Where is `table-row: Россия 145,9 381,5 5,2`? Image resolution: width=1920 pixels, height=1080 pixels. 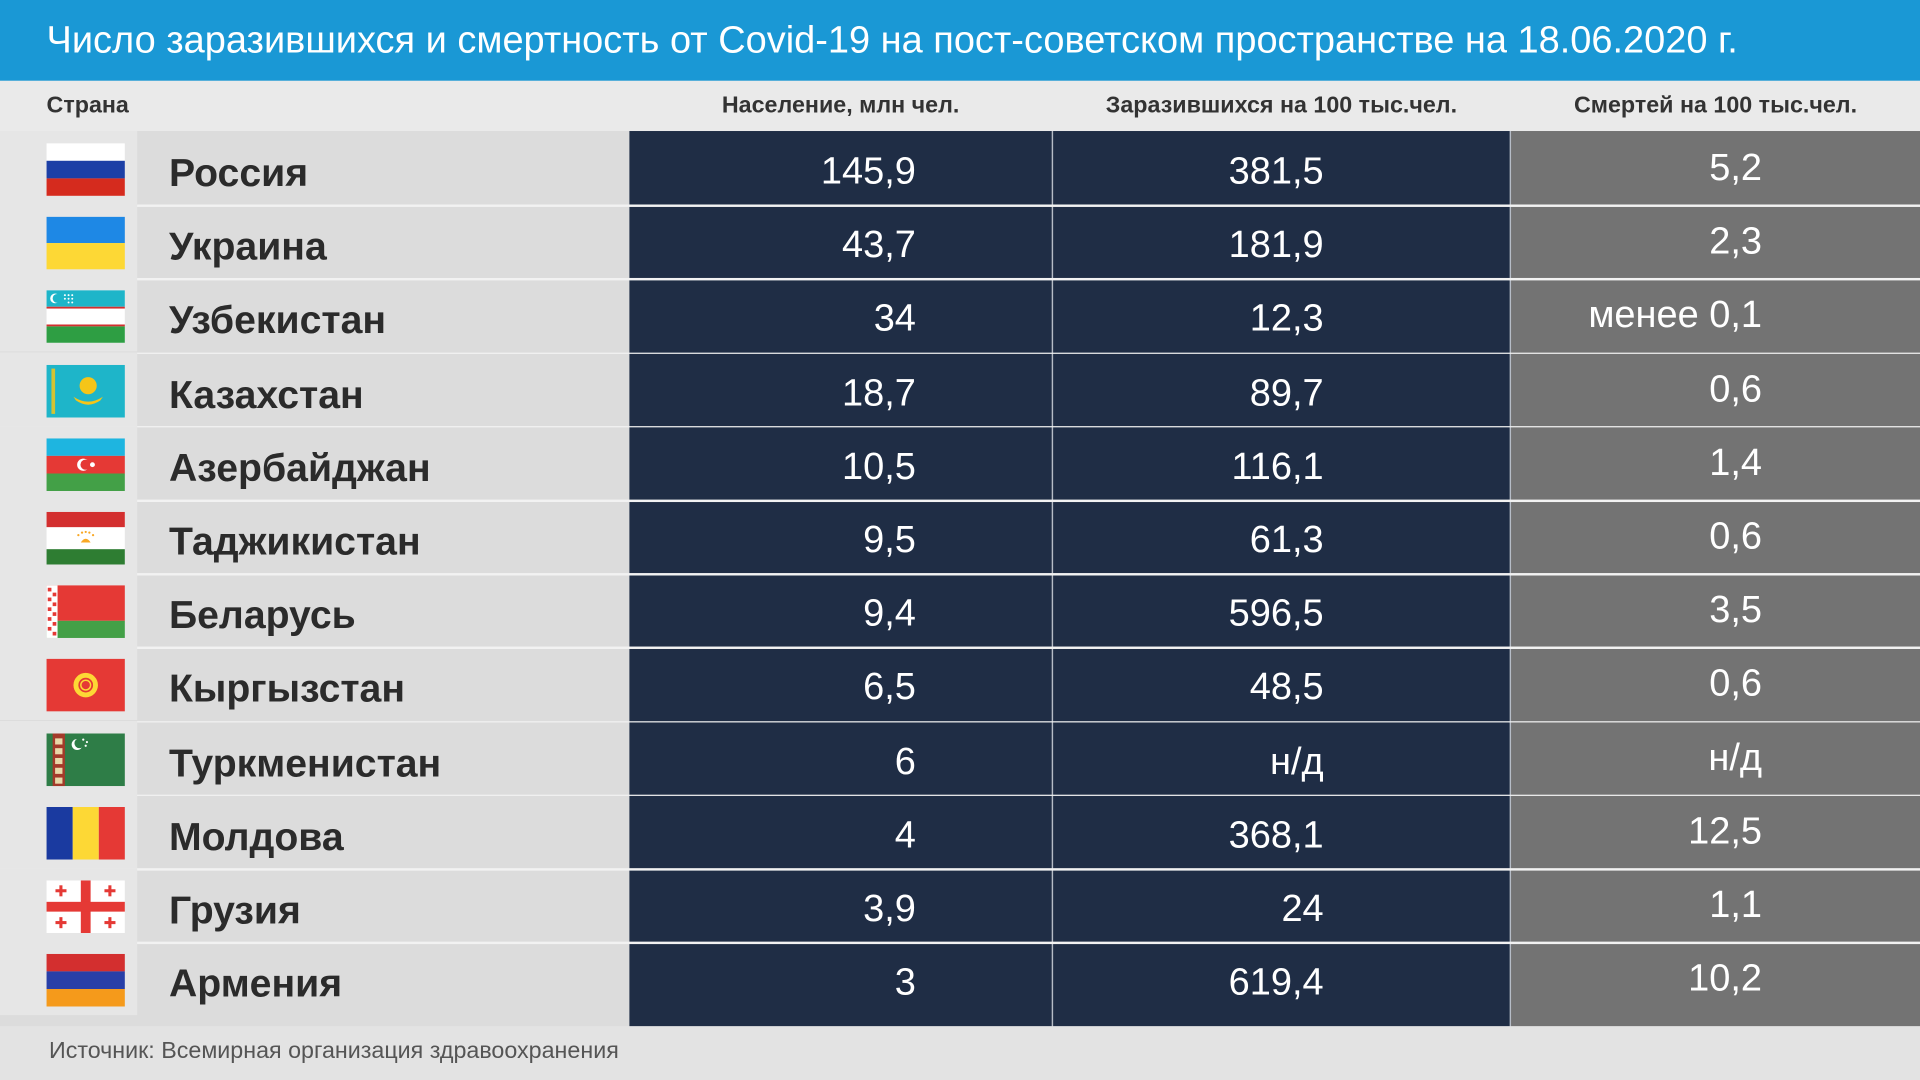
table-row: Россия 145,9 381,5 5,2 is located at coordinates (960, 168).